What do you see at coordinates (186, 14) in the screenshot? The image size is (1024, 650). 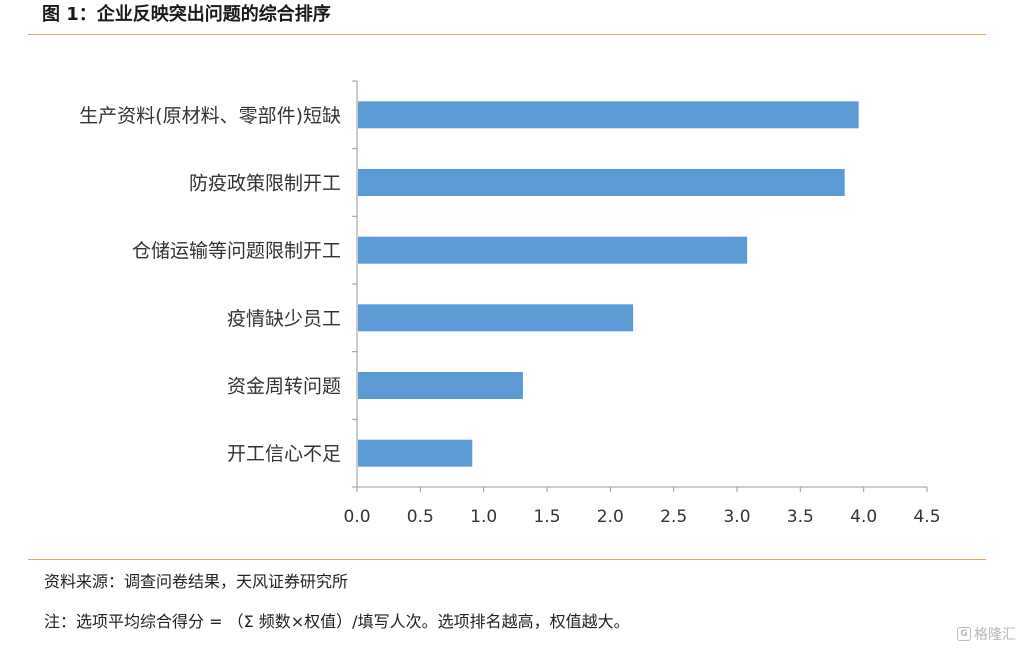 I see `chart-title: 图 1：企业反映突出问题的综合排序` at bounding box center [186, 14].